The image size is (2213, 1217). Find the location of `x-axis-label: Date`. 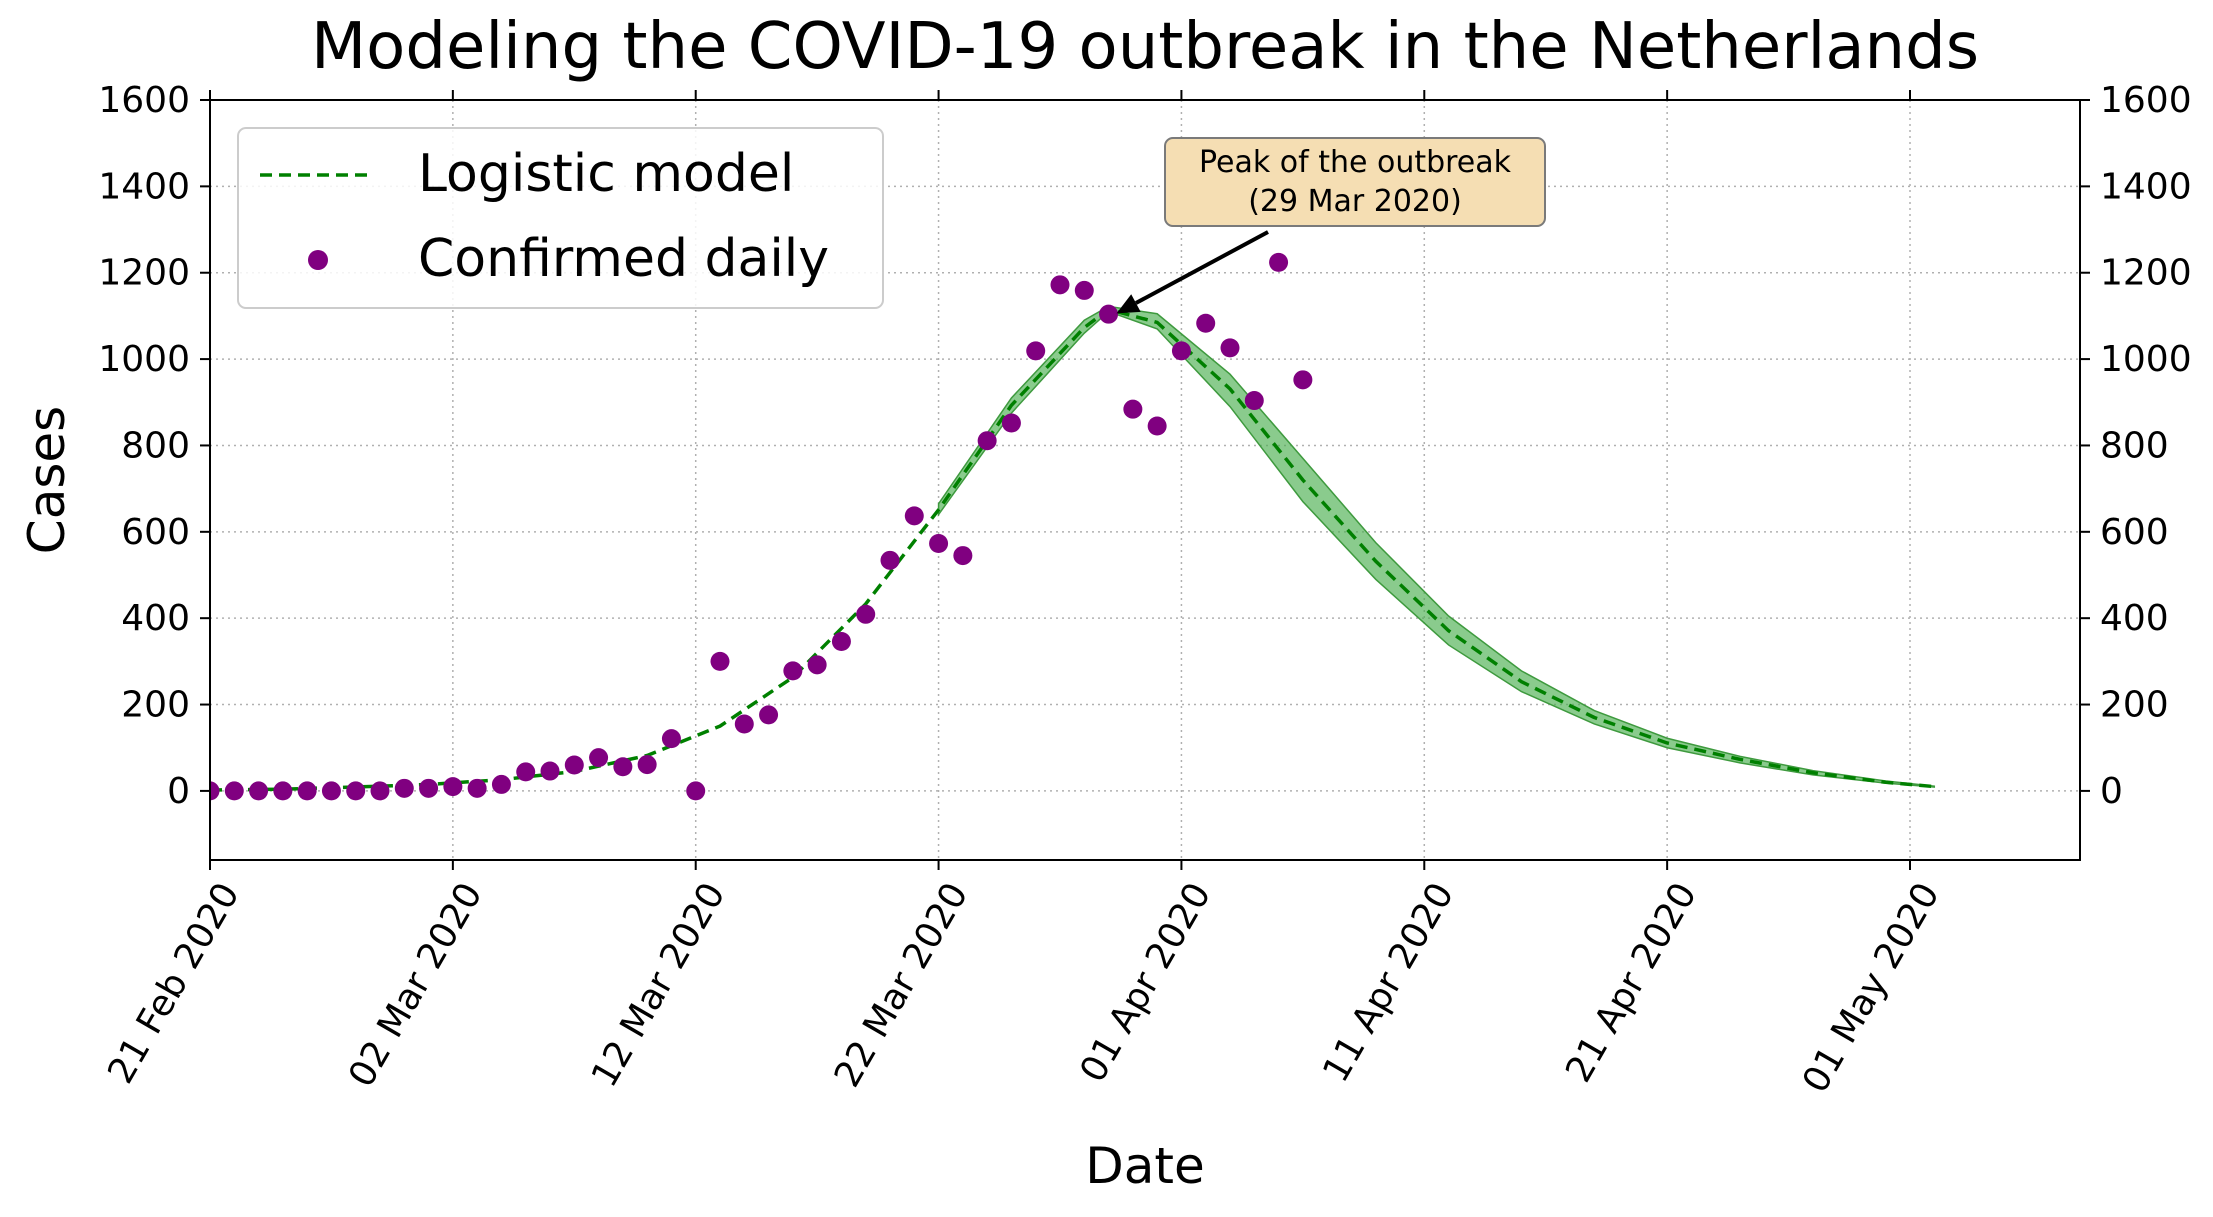

x-axis-label: Date is located at coordinates (1145, 1166).